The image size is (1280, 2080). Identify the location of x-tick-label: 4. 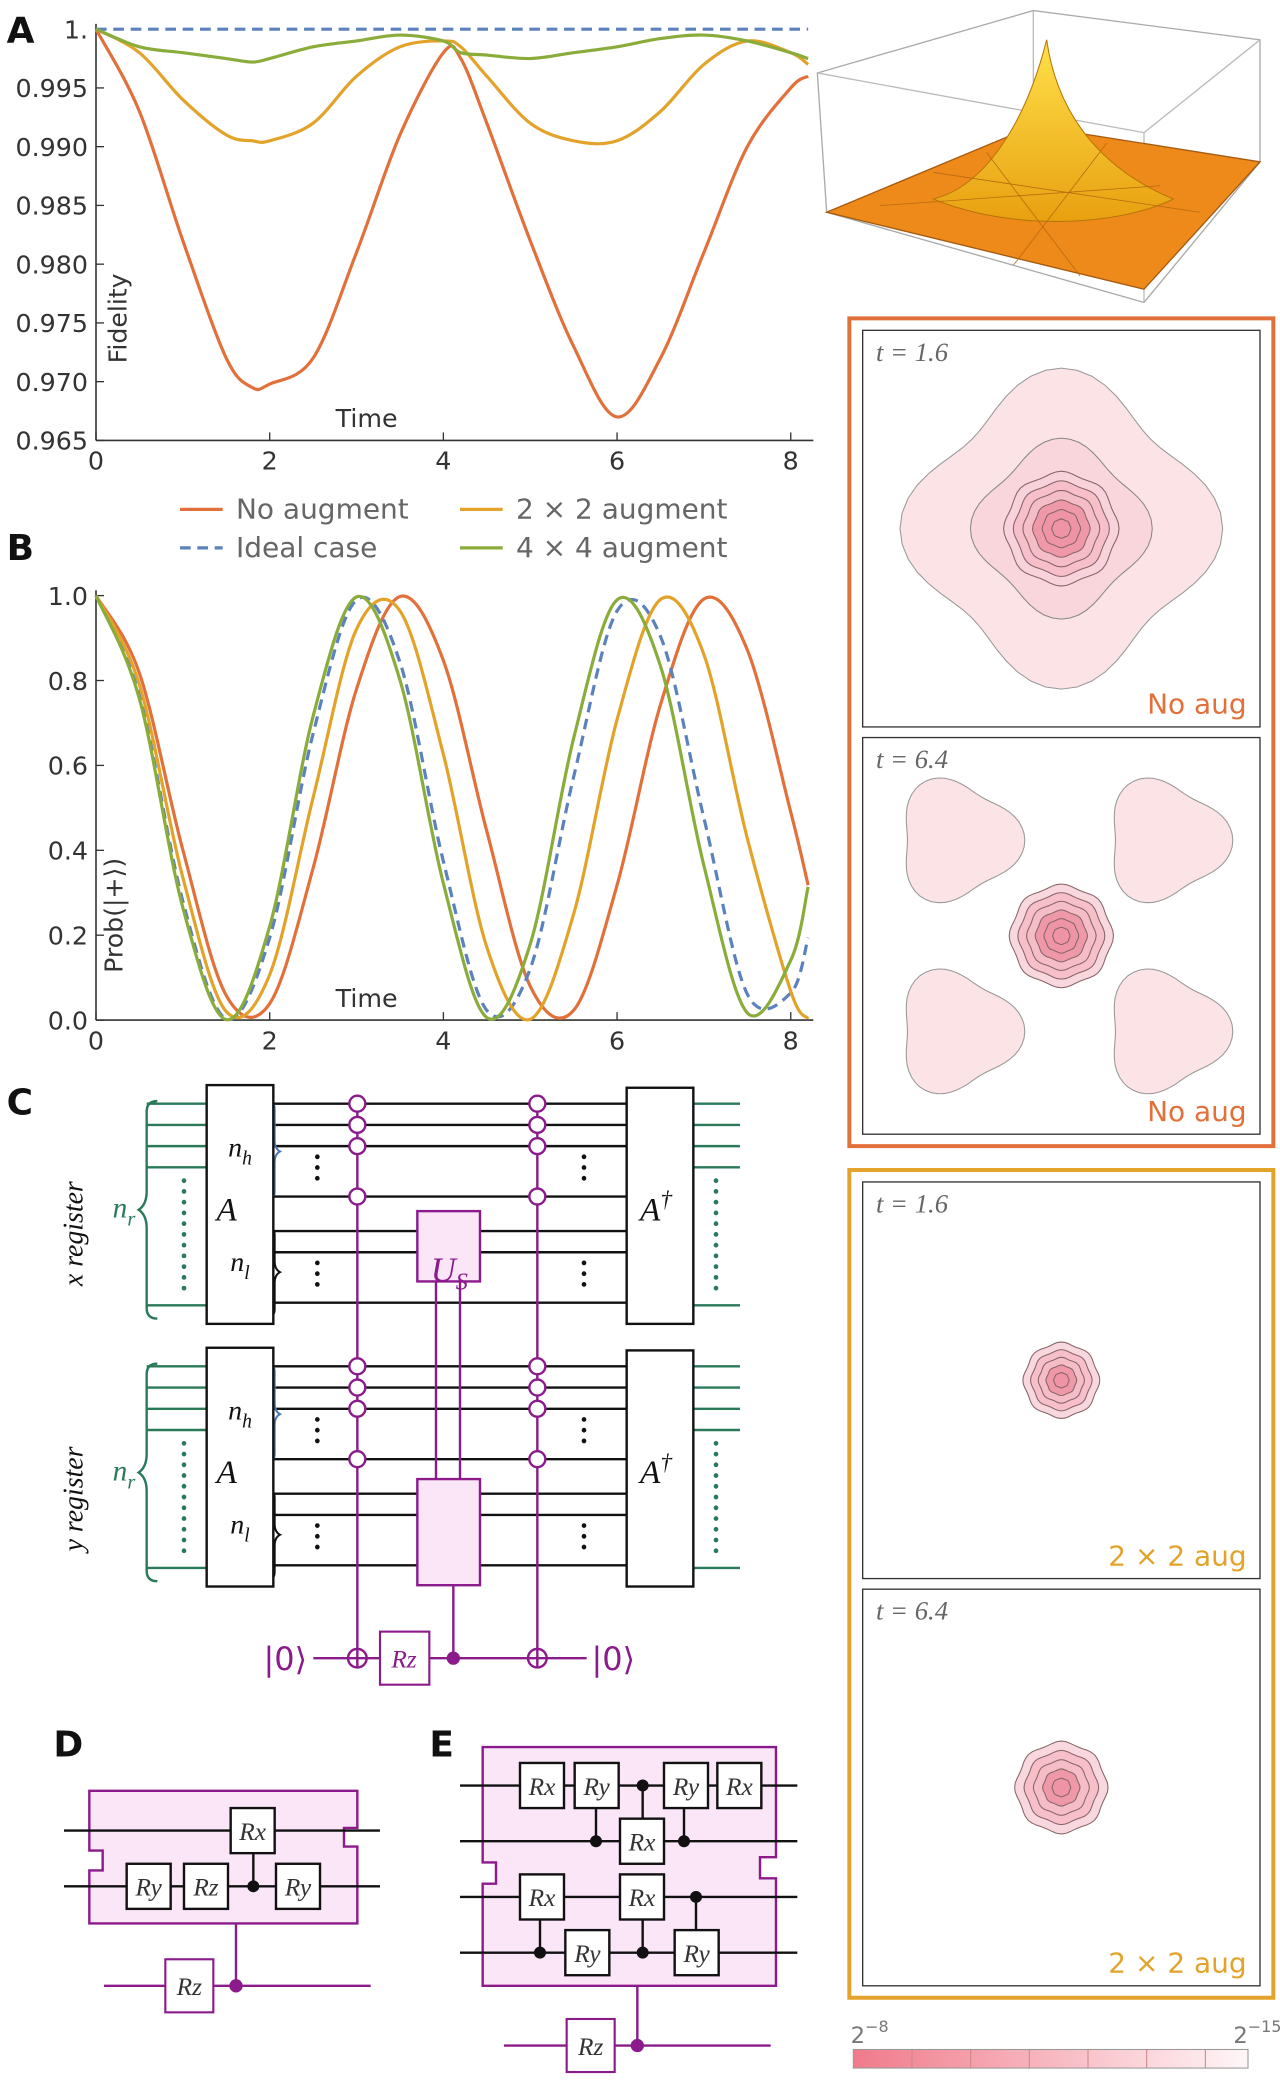
(443, 1040).